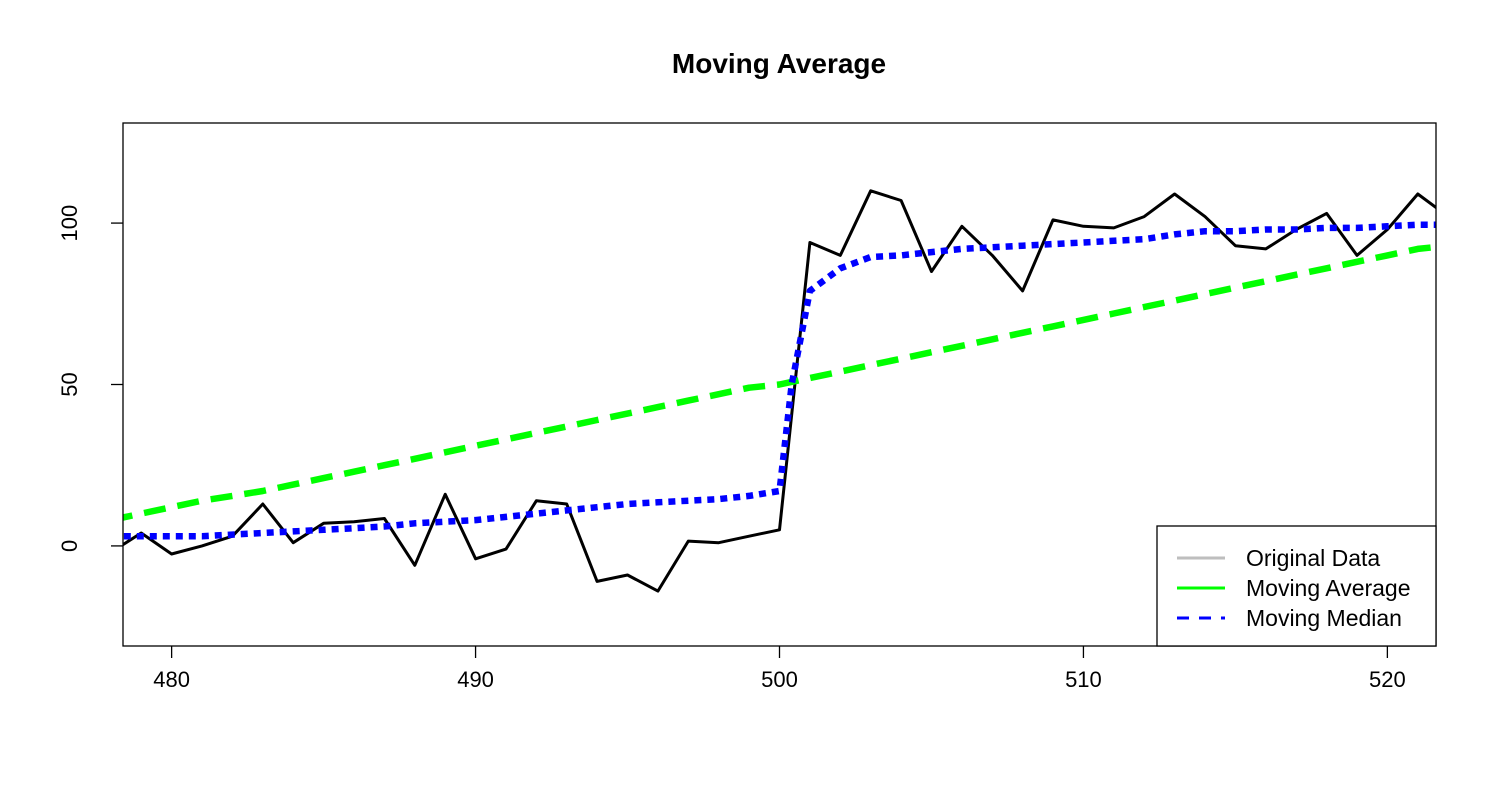 The image size is (1500, 800). I want to click on x-tick-label: 520, so click(1387, 679).